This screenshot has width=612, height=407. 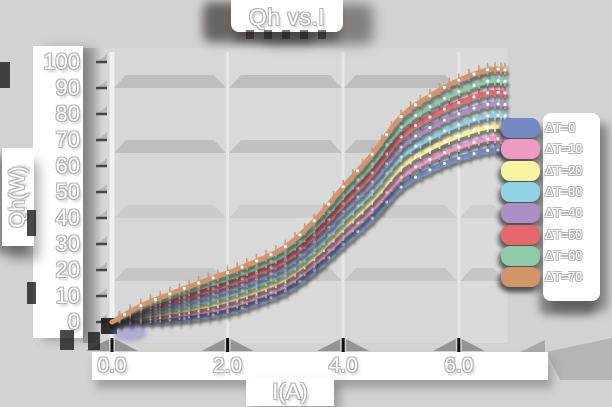 I want to click on y-tick-label: 80, so click(x=67, y=113).